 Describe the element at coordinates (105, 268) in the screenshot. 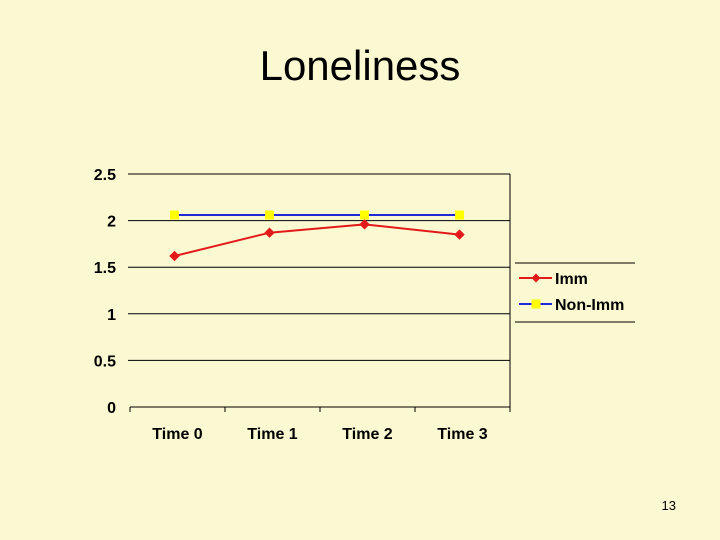

I see `y-tick-label: 1.5` at that location.